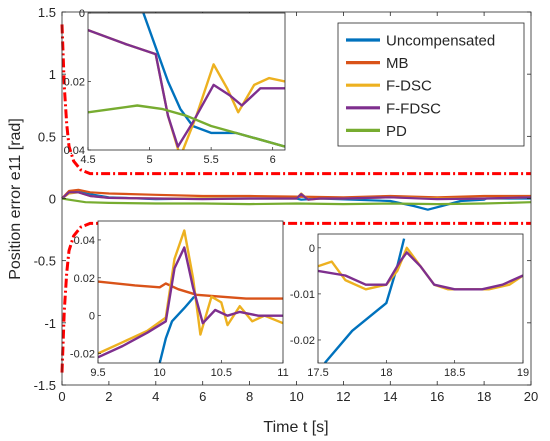 The width and height of the screenshot is (550, 441). Describe the element at coordinates (155, 396) in the screenshot. I see `x-tick-label: 4` at that location.